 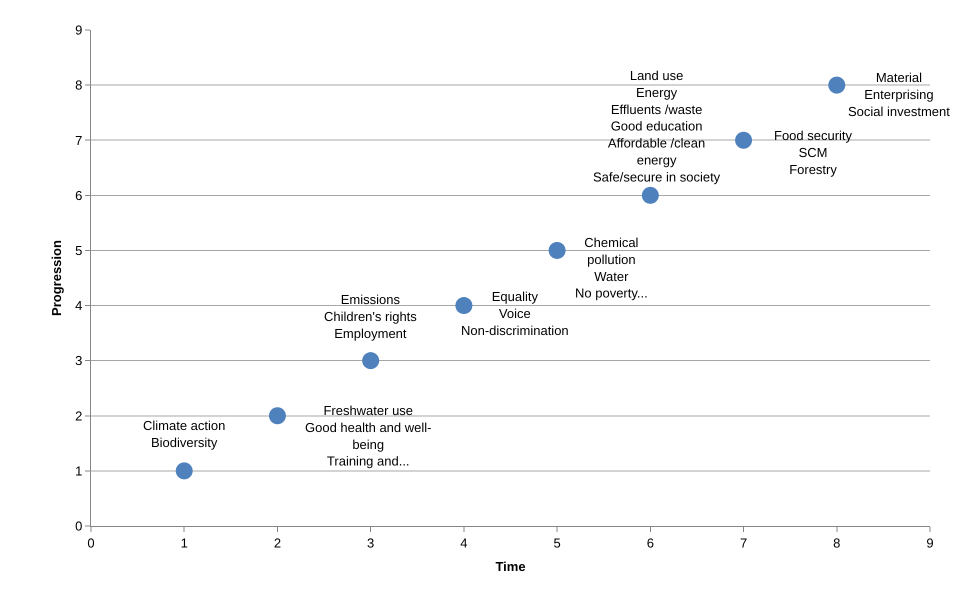 I want to click on annotation: Emissions Children's rights Employment, so click(x=371, y=316).